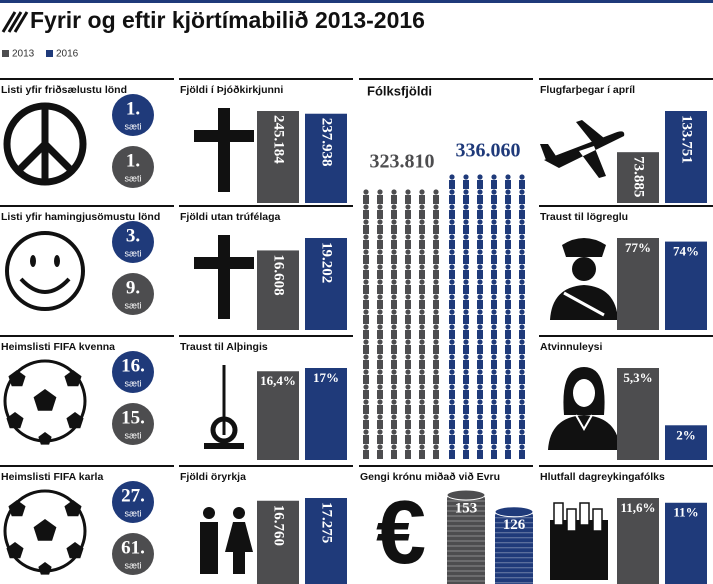  I want to click on woman-face, so click(584, 393).